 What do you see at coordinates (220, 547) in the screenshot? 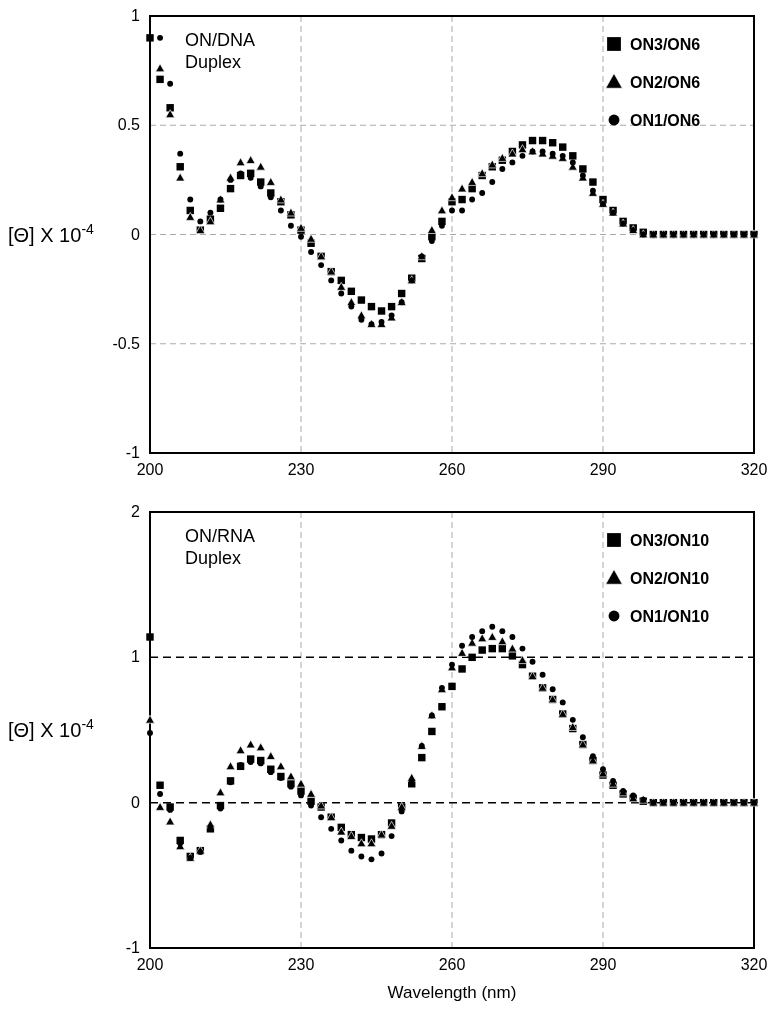
I see `annotation: ON/RNA Duplex` at bounding box center [220, 547].